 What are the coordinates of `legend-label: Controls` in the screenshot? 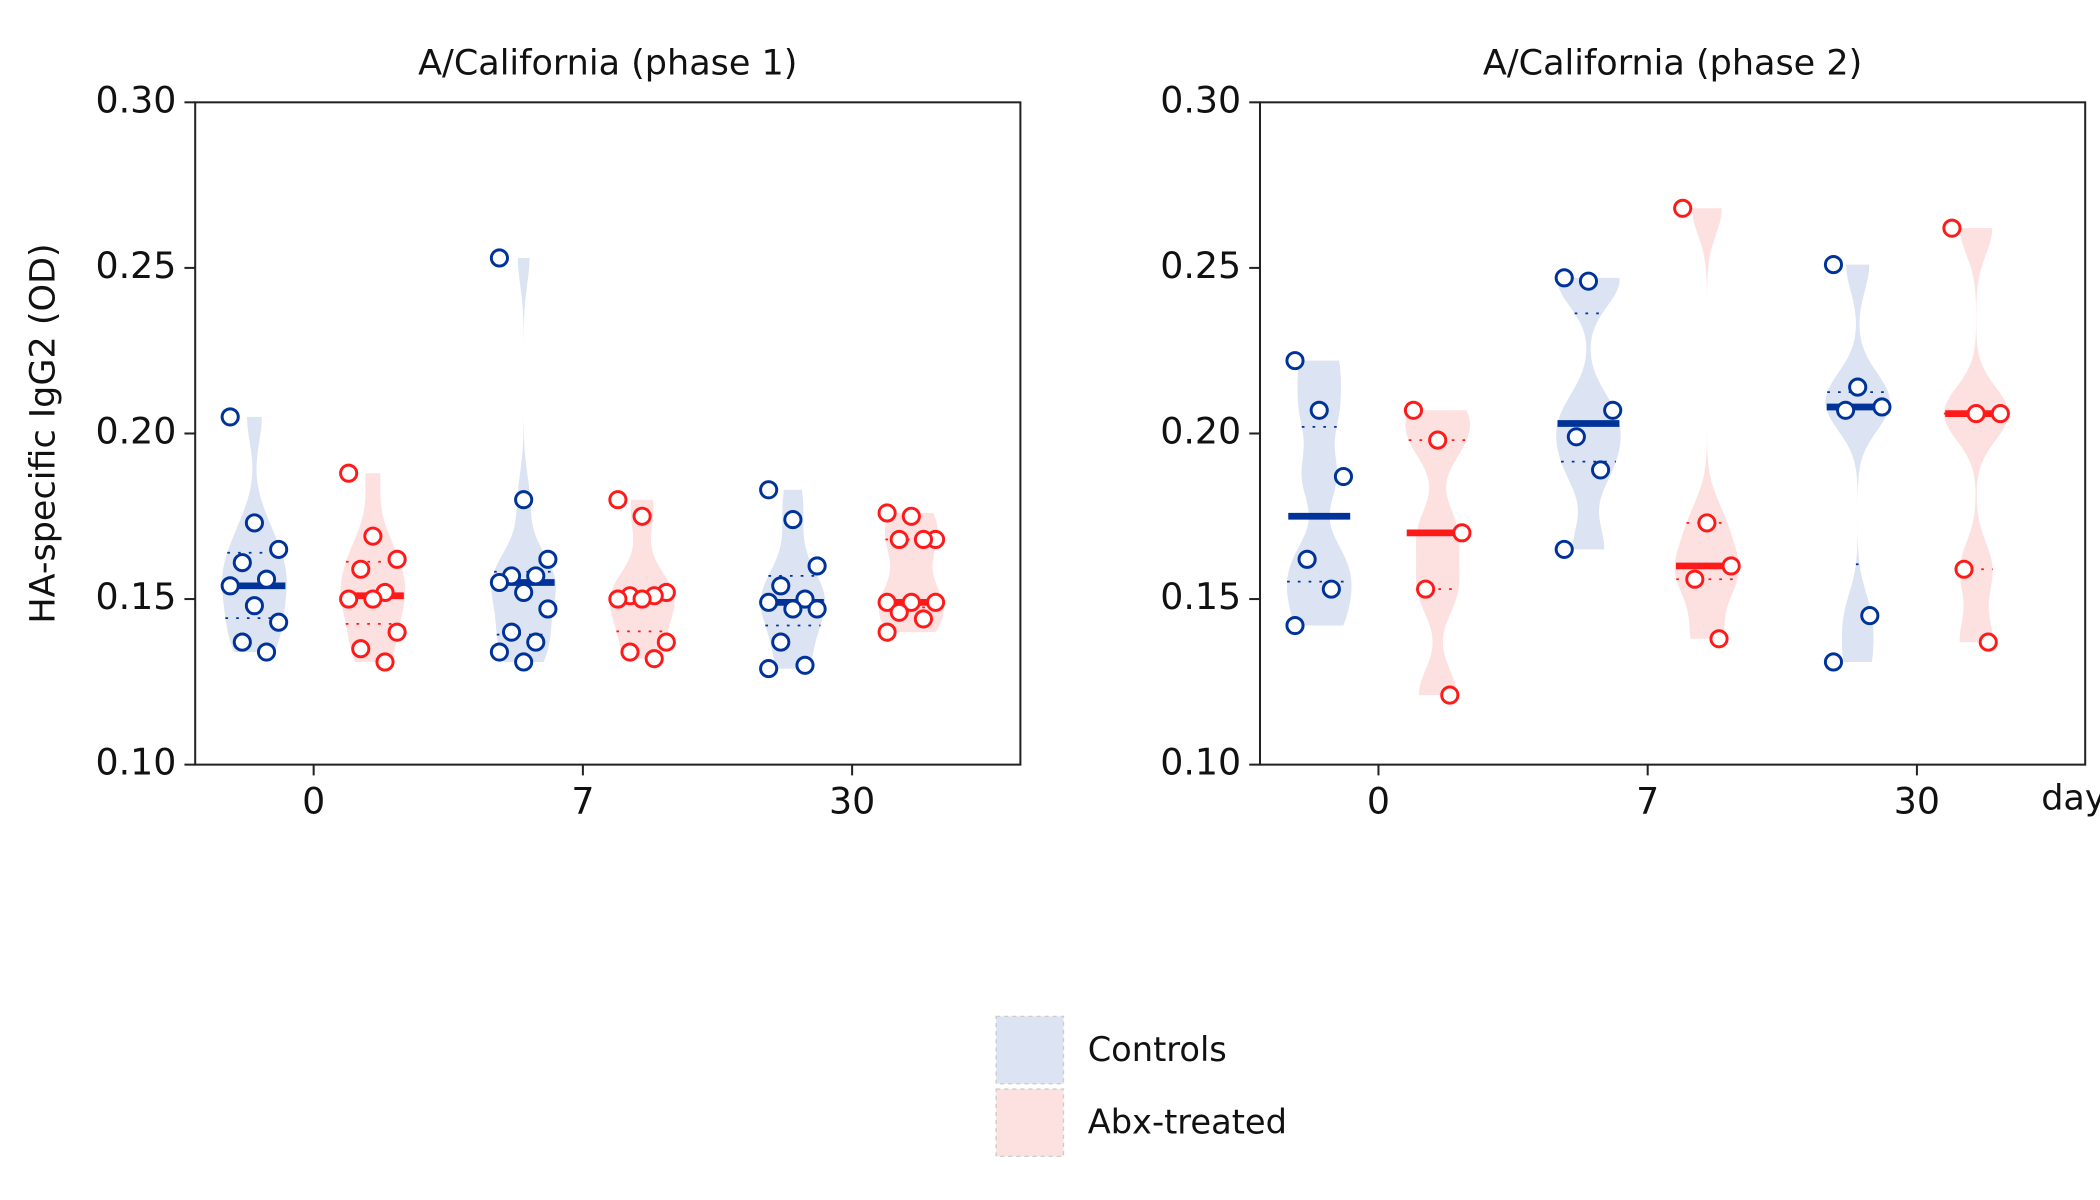 It's located at (1157, 1049).